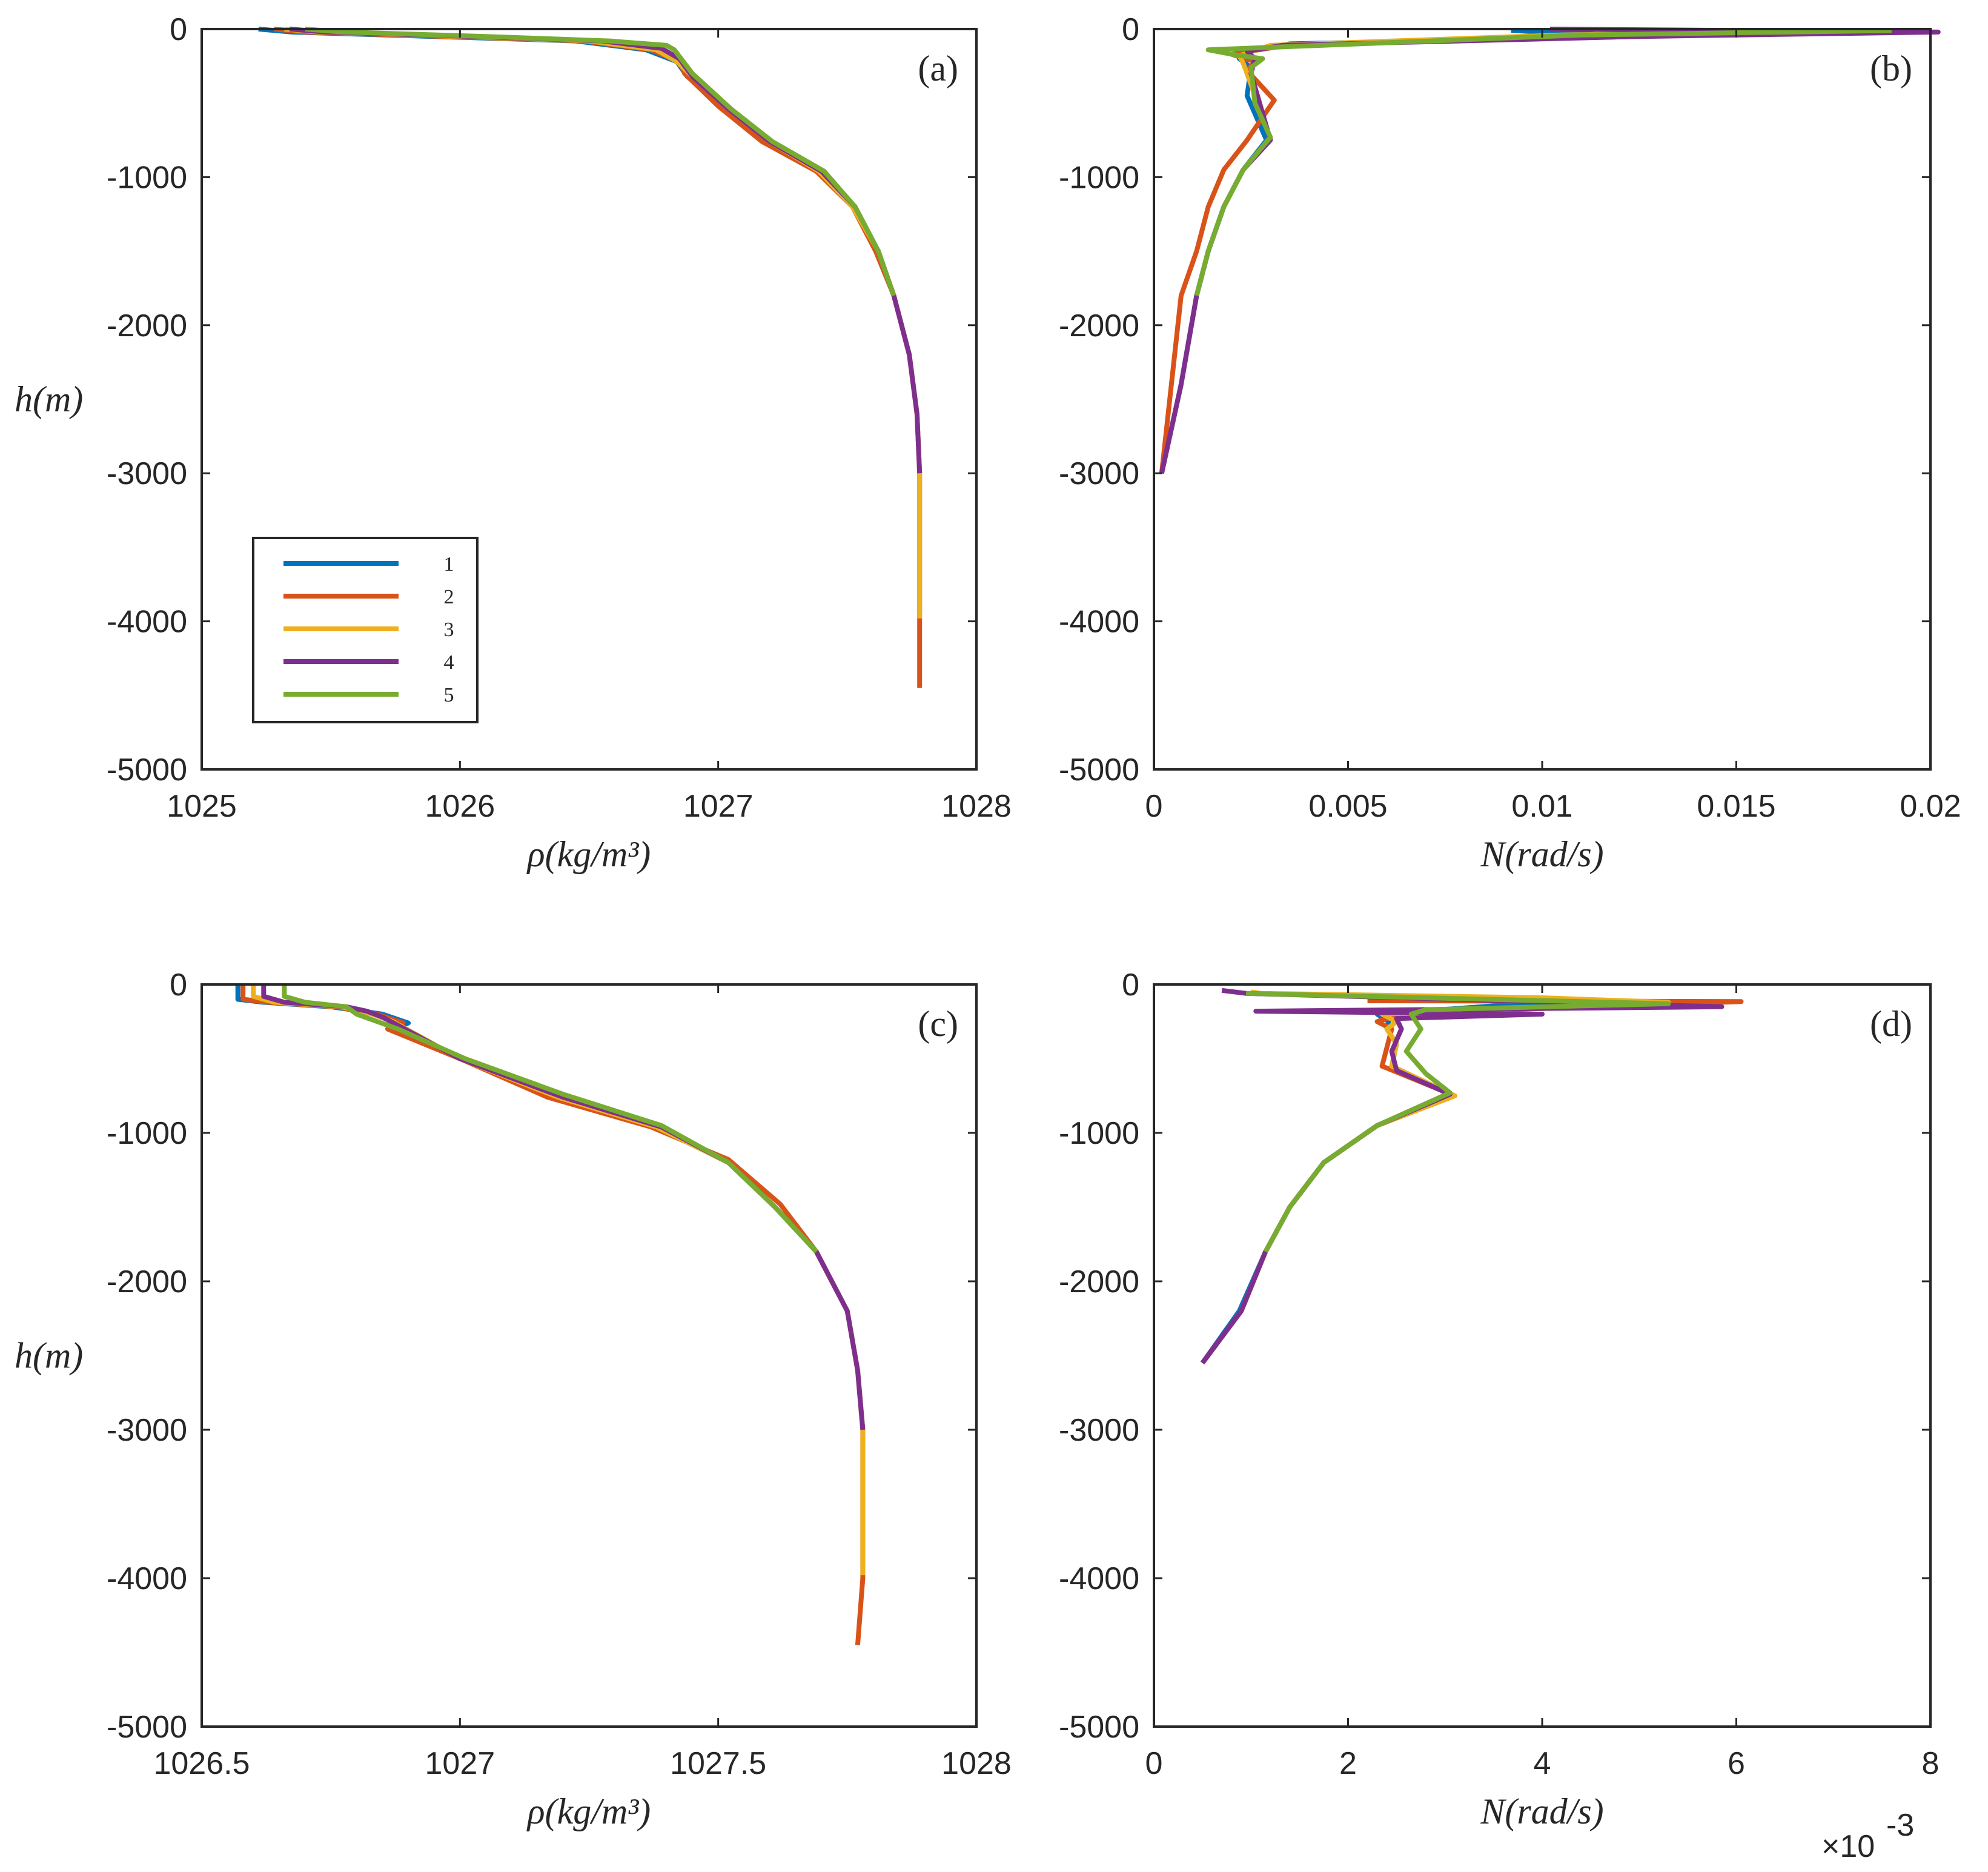 This screenshot has width=1988, height=1872. I want to click on legend-label-4: 4, so click(449, 662).